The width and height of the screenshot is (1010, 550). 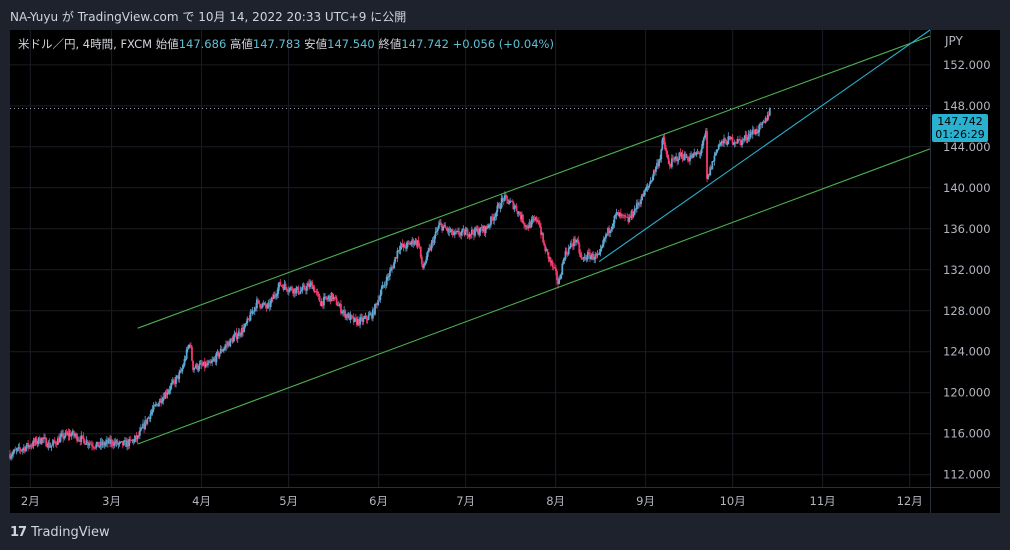 What do you see at coordinates (960, 128) in the screenshot?
I see `last-price-tag: 147.742 01:26:29` at bounding box center [960, 128].